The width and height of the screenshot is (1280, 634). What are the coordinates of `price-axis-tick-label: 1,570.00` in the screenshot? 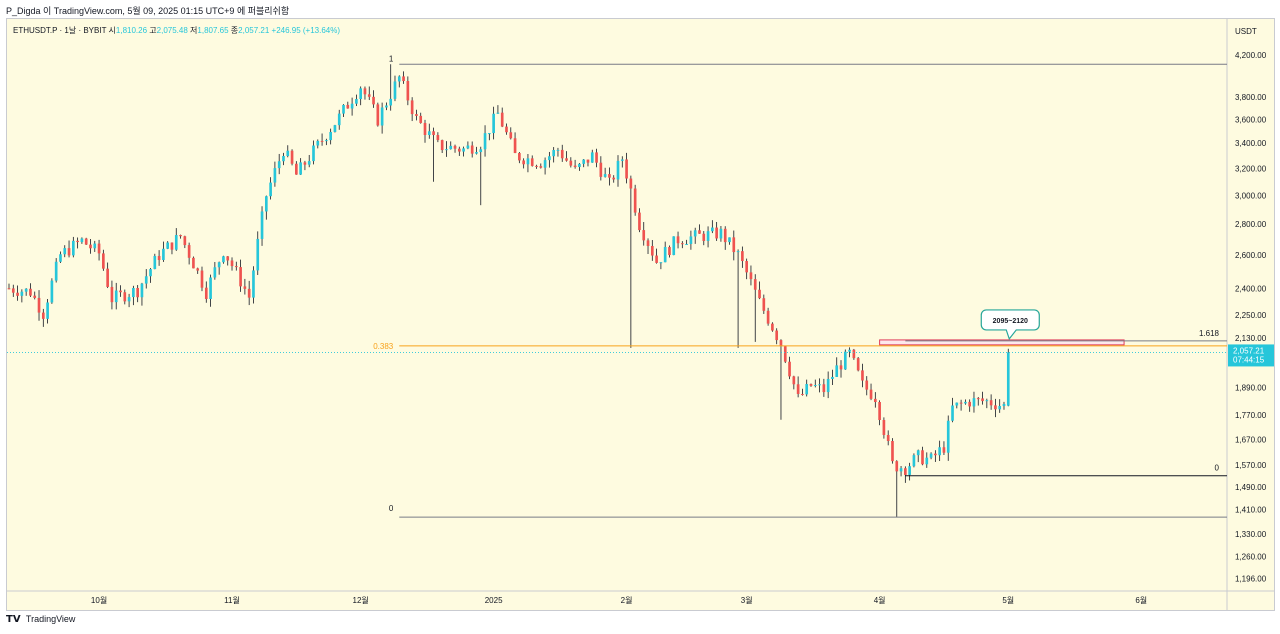 It's located at (1251, 465).